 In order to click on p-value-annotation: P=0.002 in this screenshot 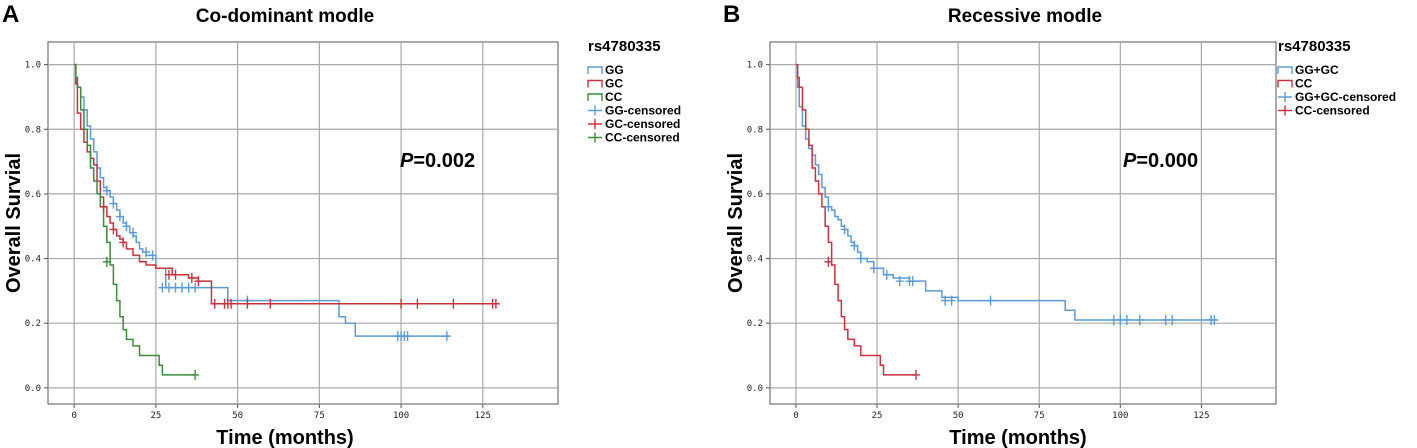, I will do `click(437, 161)`.